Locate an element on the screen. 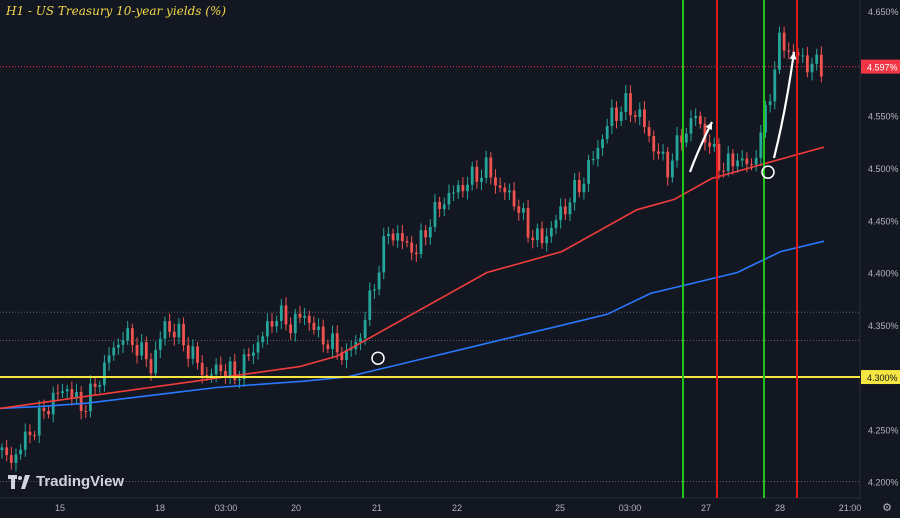 Image resolution: width=900 pixels, height=518 pixels. last-price-label: 4.597% is located at coordinates (882, 68).